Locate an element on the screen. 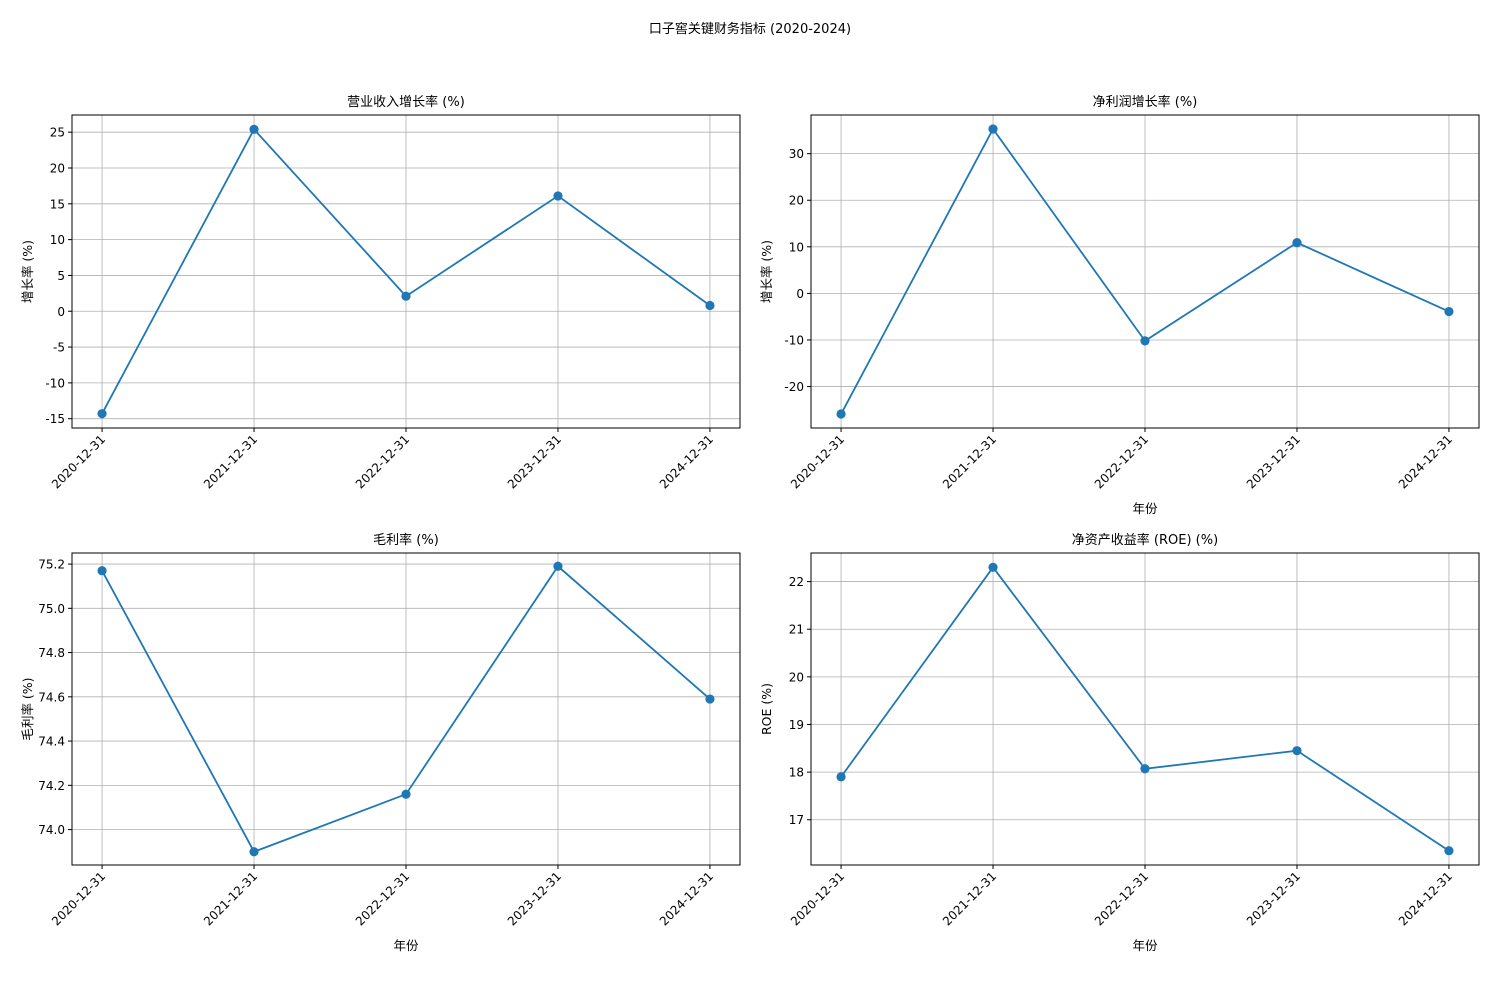 The width and height of the screenshot is (1500, 1004). y-axis-label: 毛利率 (%) is located at coordinates (27, 708).